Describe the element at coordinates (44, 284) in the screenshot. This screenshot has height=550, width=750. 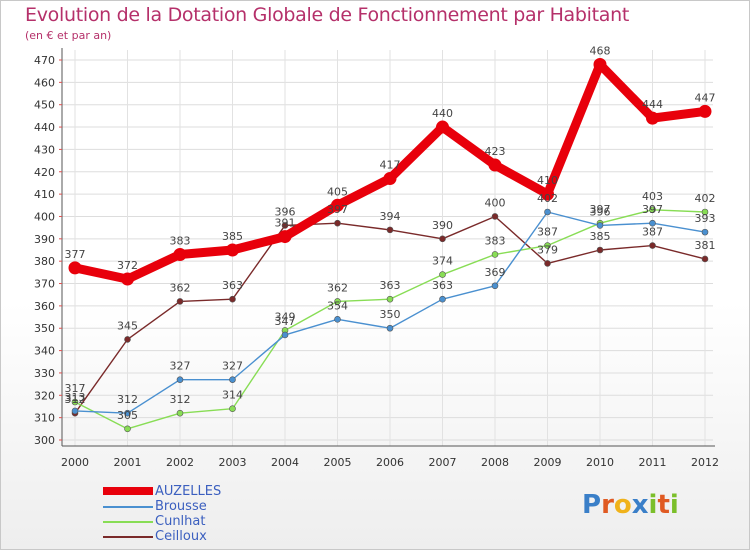
I see `y-tick-label: 370` at that location.